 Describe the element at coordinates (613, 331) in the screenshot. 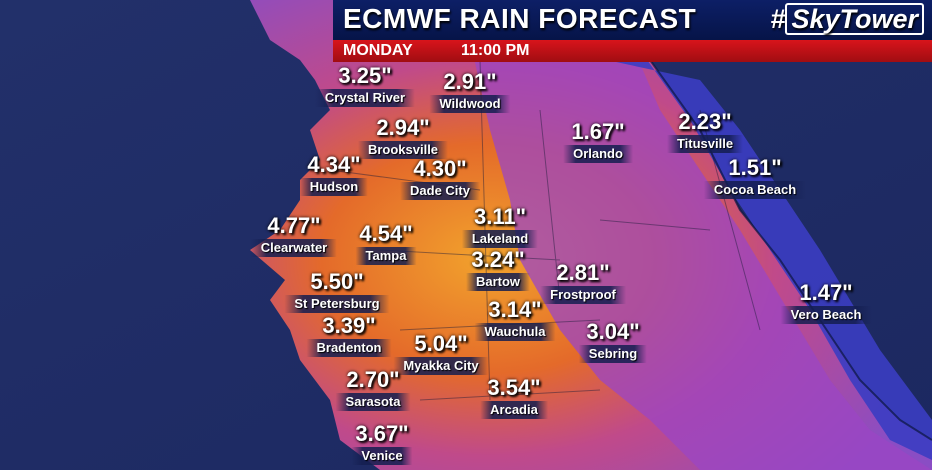

I see `rain-value: 3.04"` at that location.